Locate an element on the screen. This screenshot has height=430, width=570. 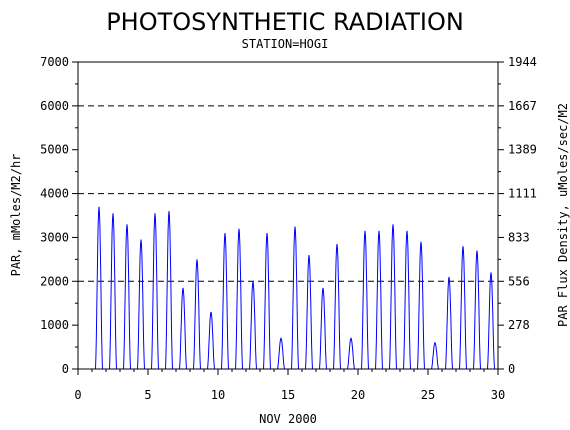
x-tick-label: 10 is located at coordinates (218, 395).